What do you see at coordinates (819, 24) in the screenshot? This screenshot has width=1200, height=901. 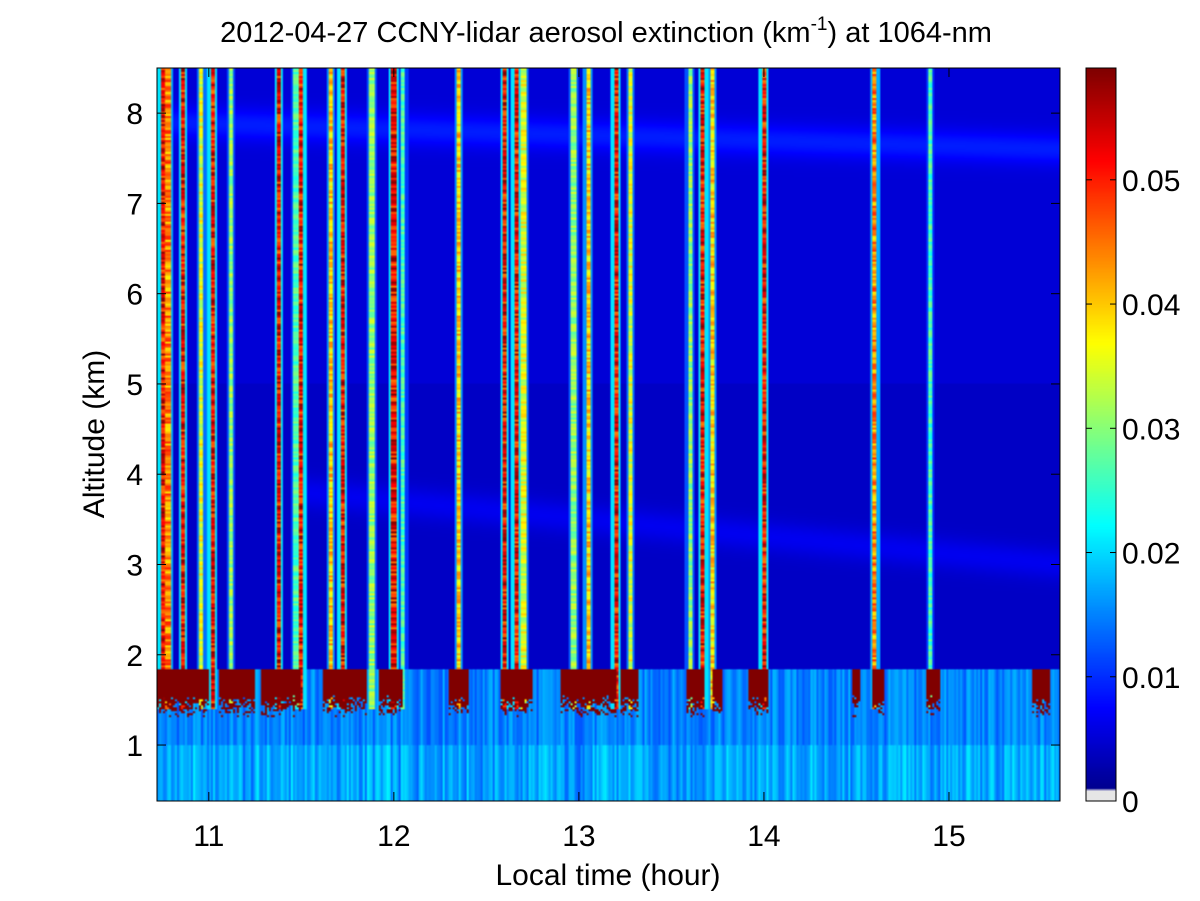 I see `title-superscript: -1` at bounding box center [819, 24].